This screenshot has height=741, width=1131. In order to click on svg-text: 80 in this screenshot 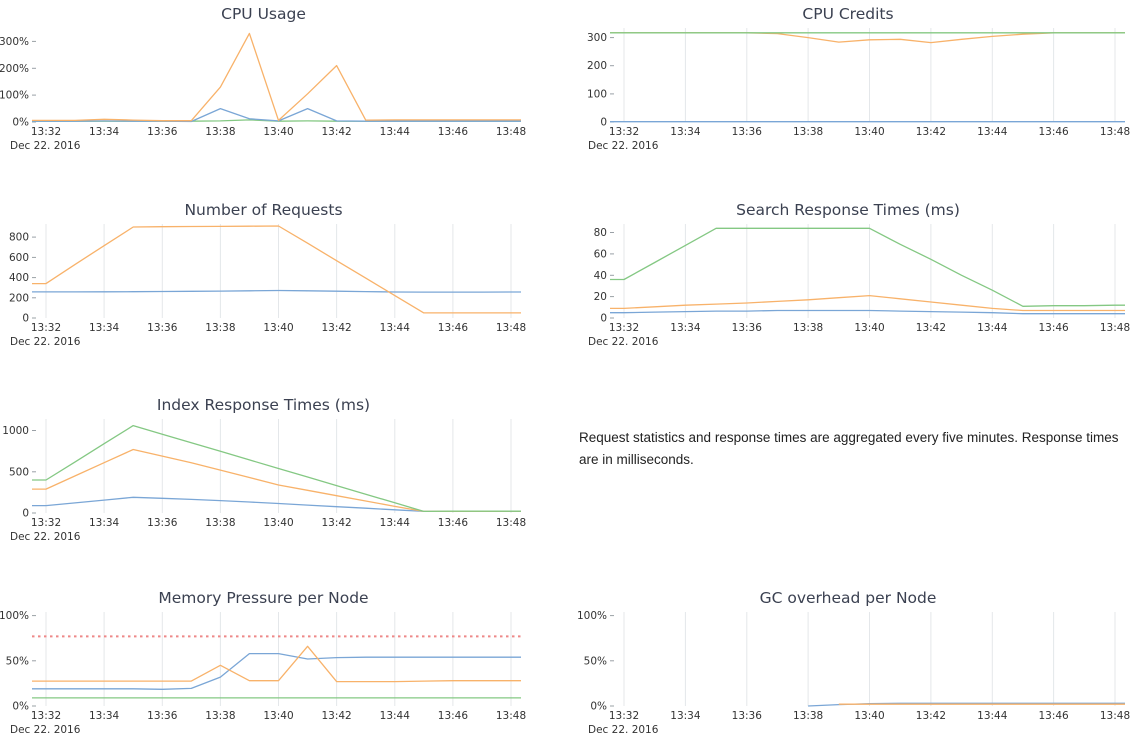, I will do `click(600, 233)`.